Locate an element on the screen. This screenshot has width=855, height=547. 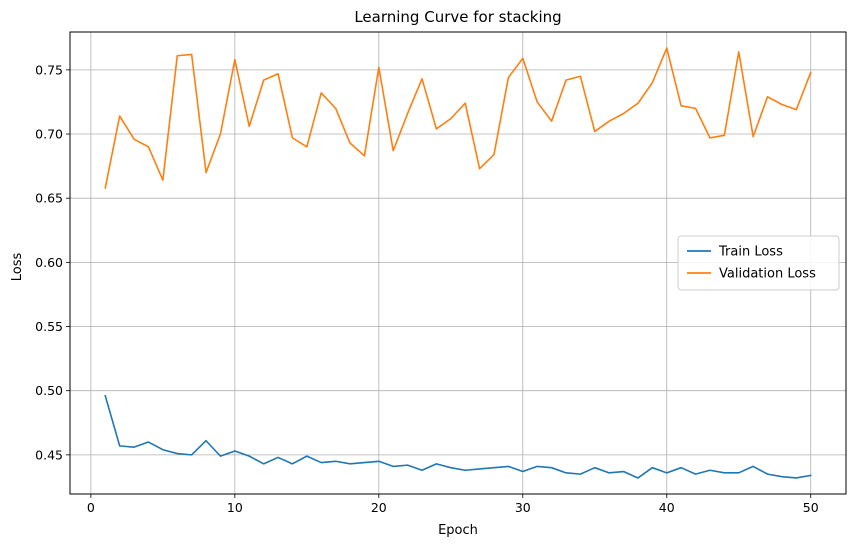
y-axis-ticks: 0.45 0.50 0.55 0.60 0.65 0.70 0.75 is located at coordinates (52, 262).